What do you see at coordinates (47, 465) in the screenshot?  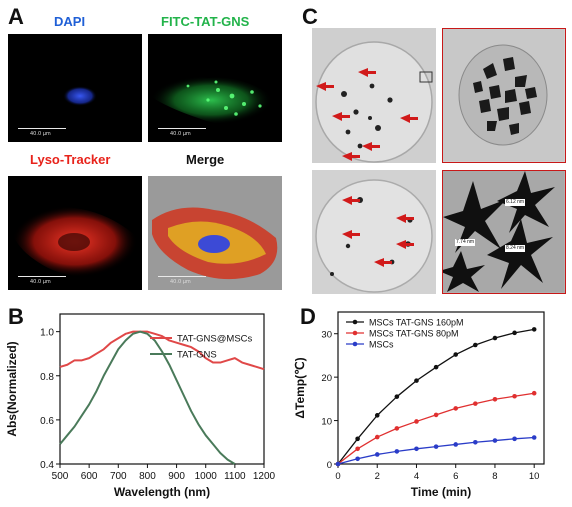 I see `y-tick-label: 0.4` at bounding box center [47, 465].